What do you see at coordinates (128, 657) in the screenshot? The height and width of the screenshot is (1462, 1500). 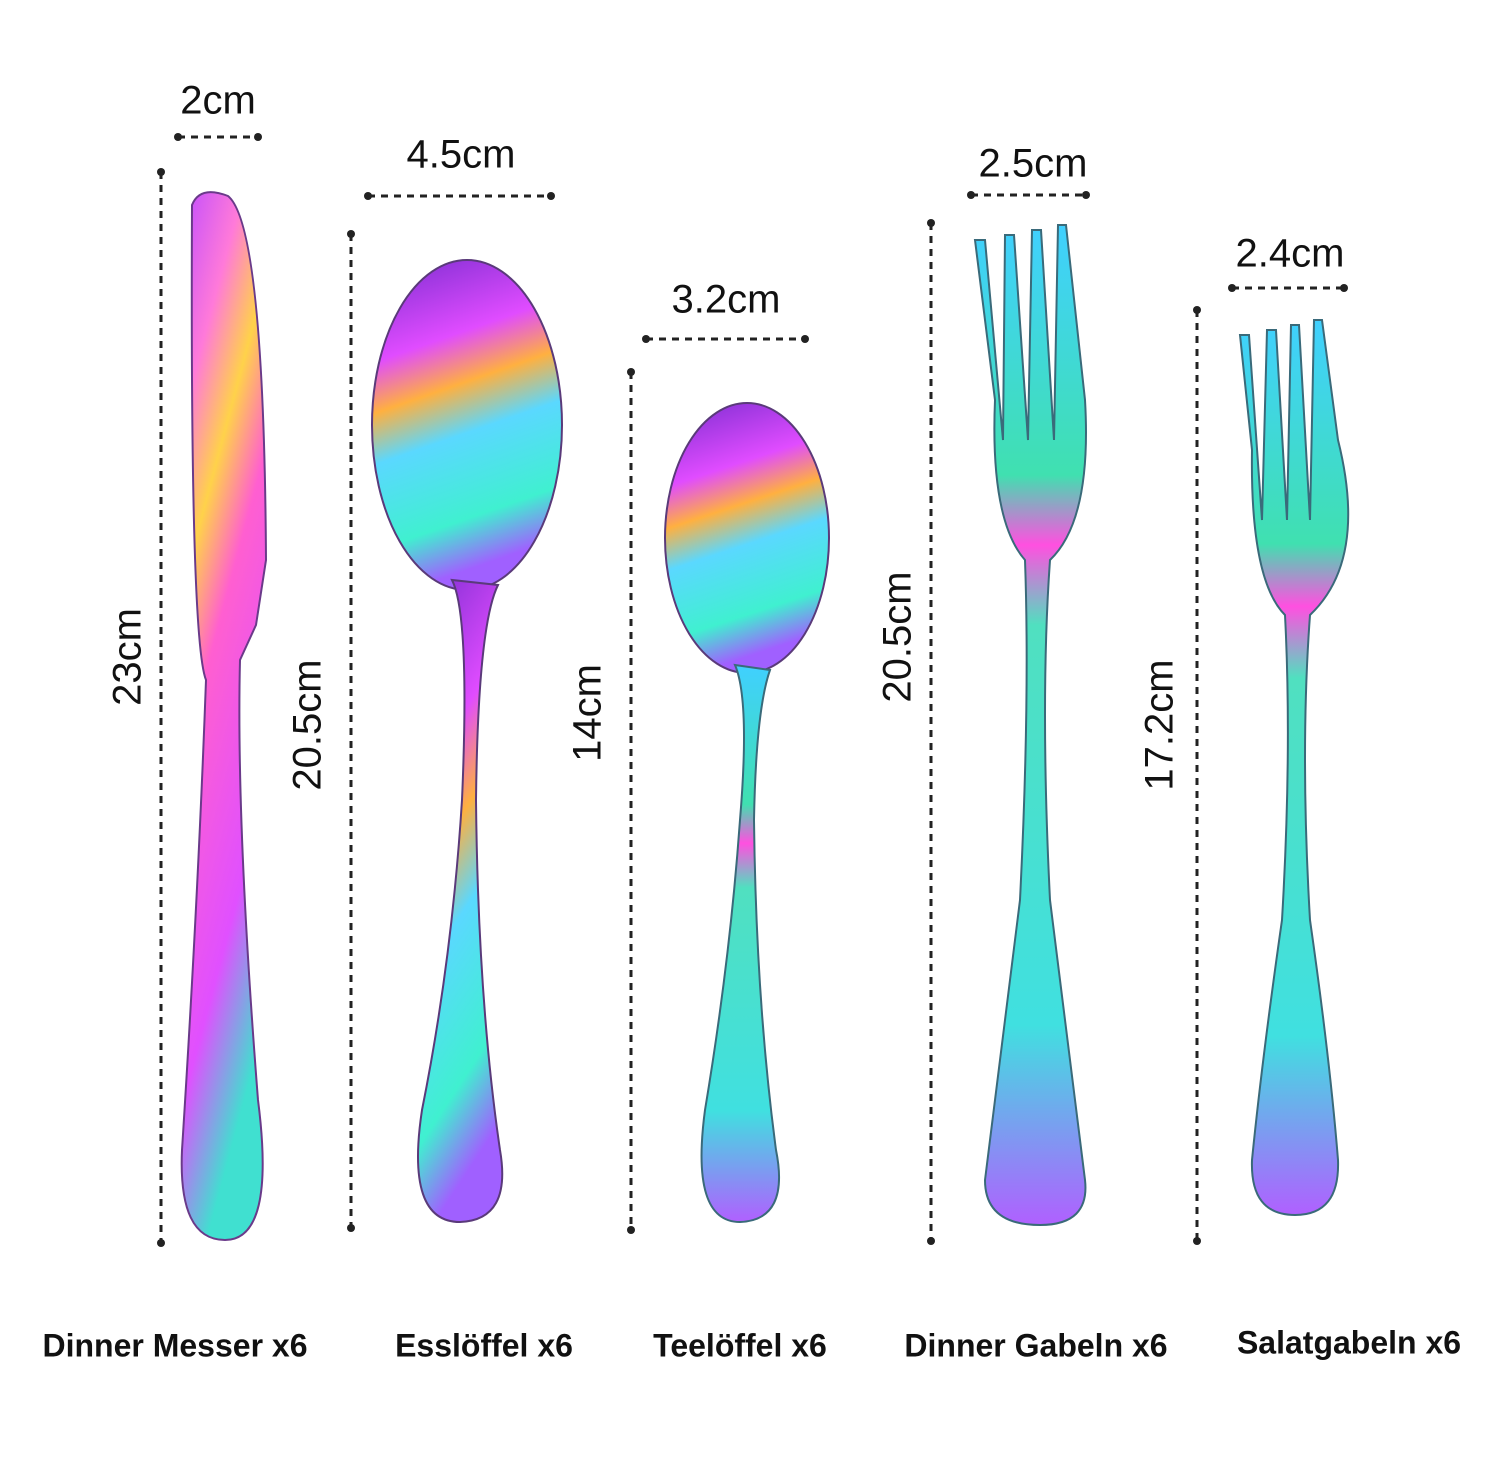 I see `length-label: 23cm` at bounding box center [128, 657].